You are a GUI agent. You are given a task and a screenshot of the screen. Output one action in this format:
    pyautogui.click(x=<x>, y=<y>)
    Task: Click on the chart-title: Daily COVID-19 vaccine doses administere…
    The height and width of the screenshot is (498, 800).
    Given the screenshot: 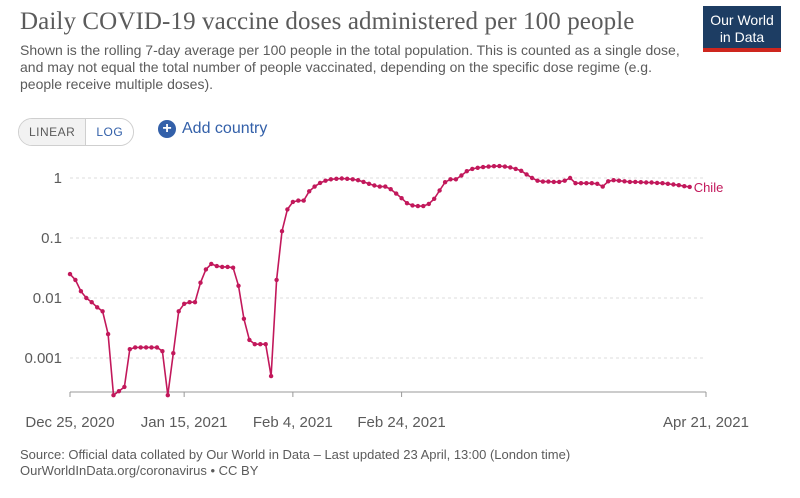 What is the action you would take?
    pyautogui.click(x=327, y=21)
    